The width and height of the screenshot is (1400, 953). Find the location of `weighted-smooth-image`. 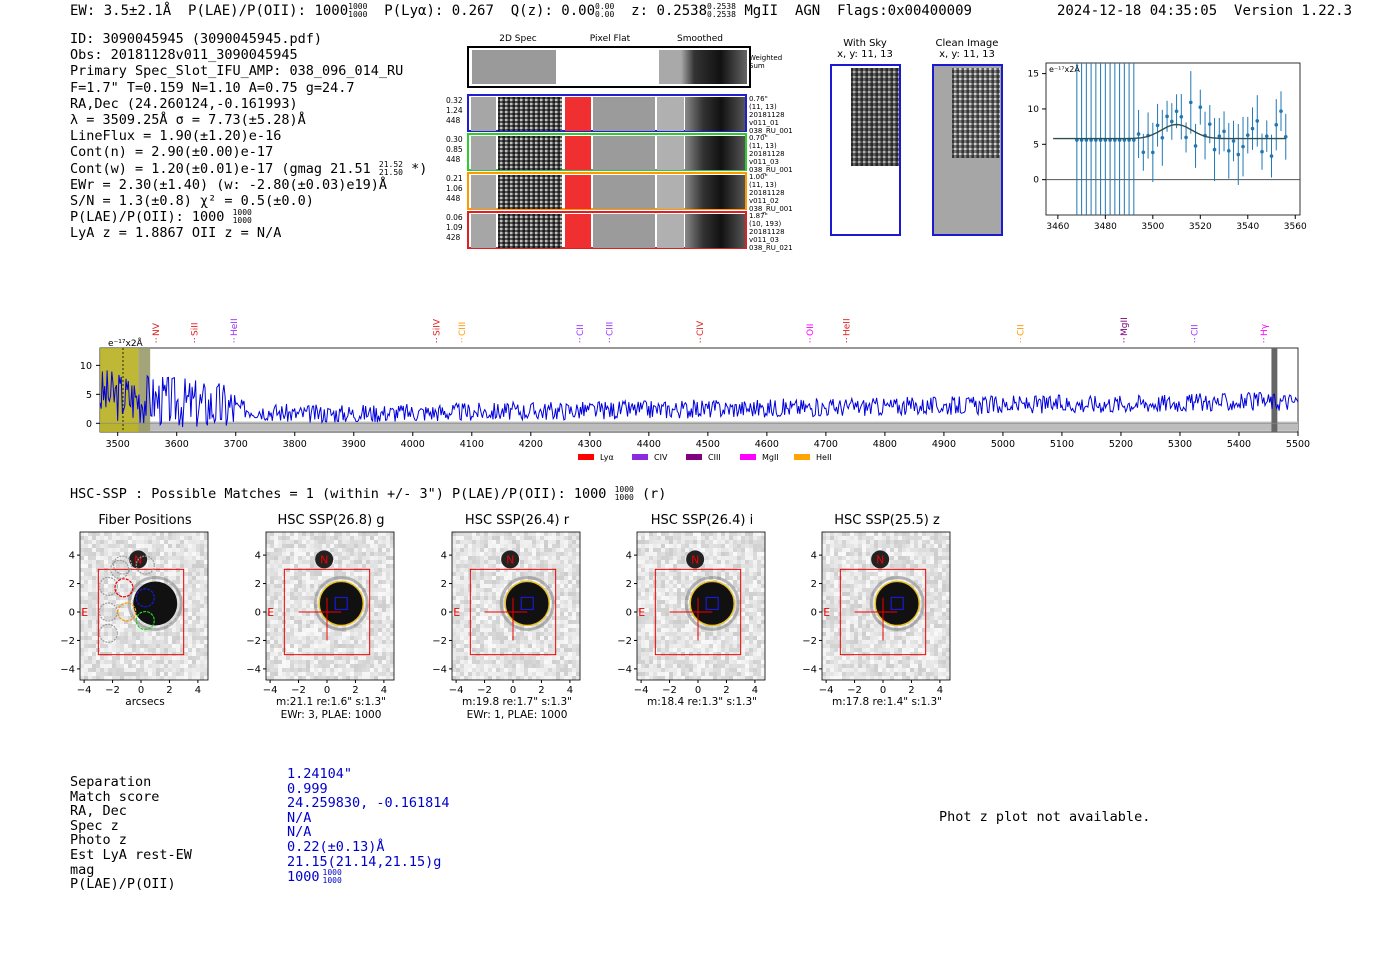

weighted-smooth-image is located at coordinates (703, 67).